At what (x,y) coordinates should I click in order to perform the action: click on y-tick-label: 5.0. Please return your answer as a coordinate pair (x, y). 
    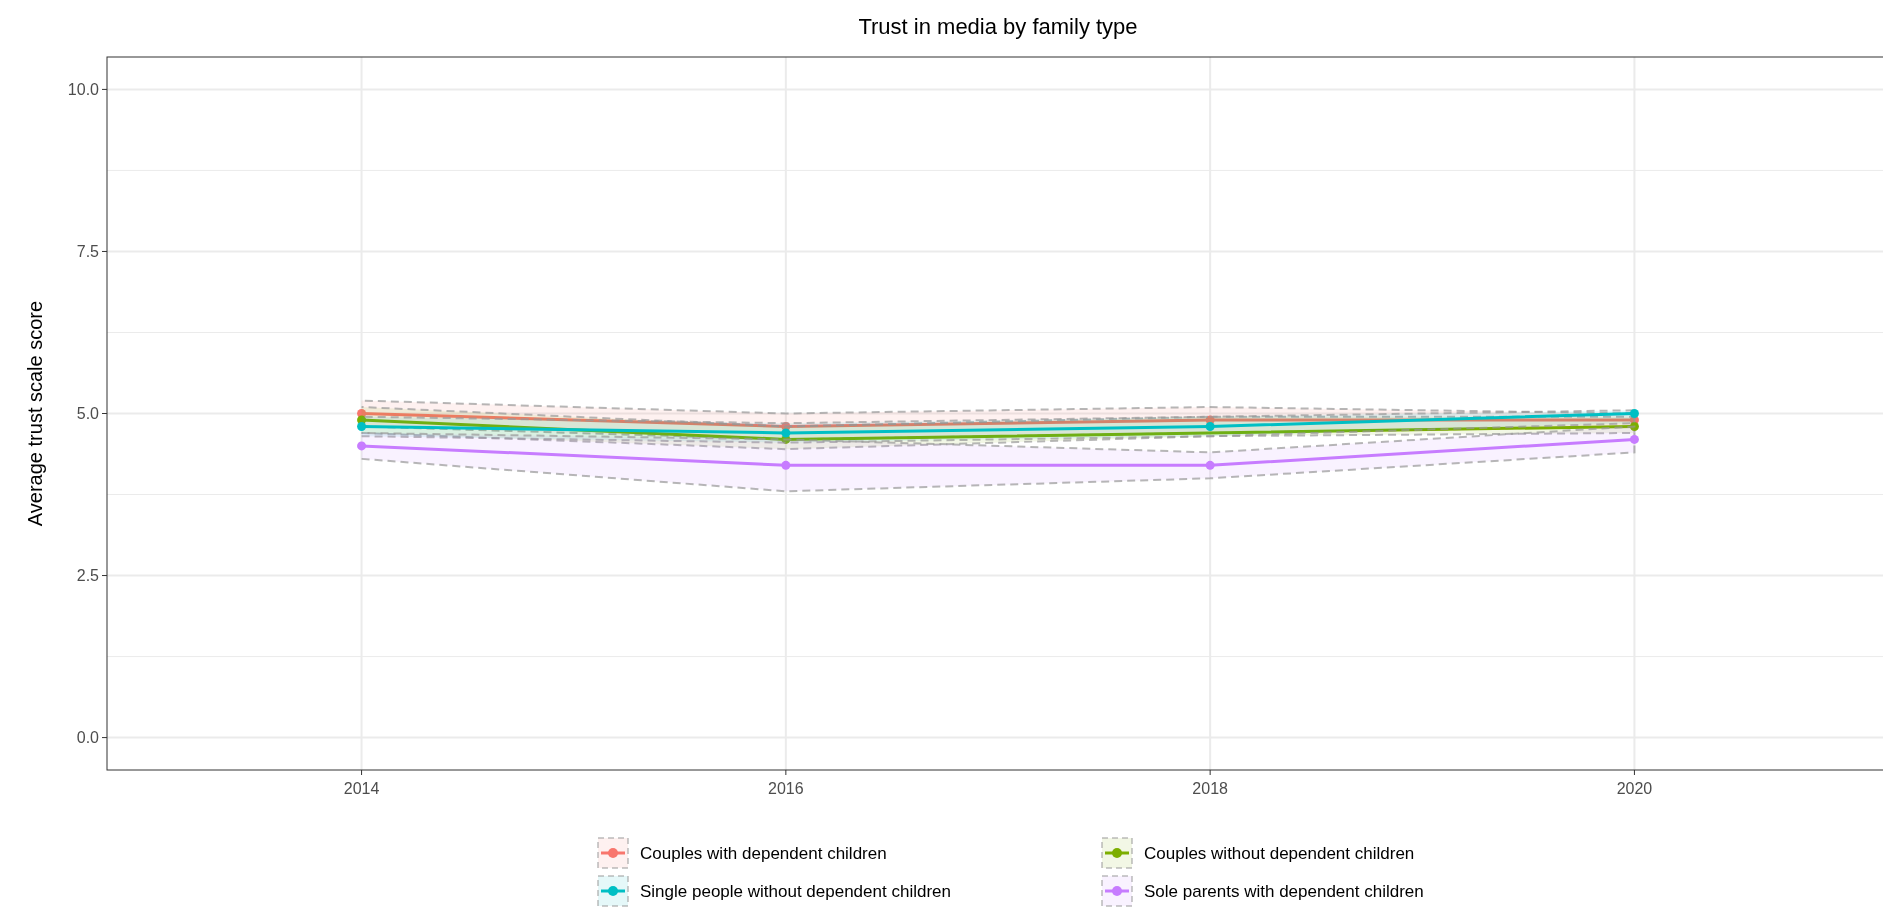
    Looking at the image, I should click on (88, 414).